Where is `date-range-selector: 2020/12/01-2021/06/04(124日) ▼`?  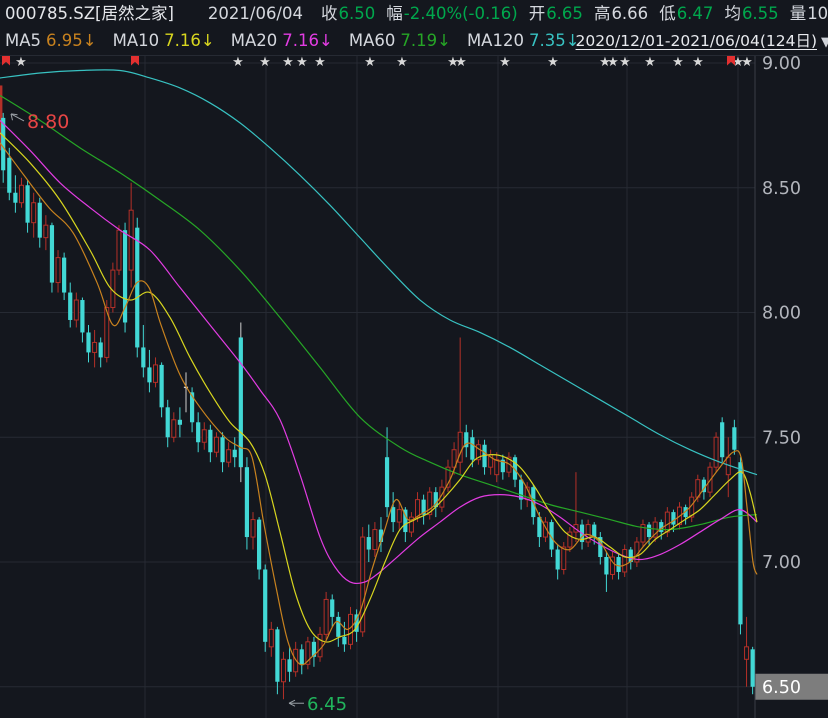 date-range-selector: 2020/12/01-2021/06/04(124日) ▼ is located at coordinates (702, 41).